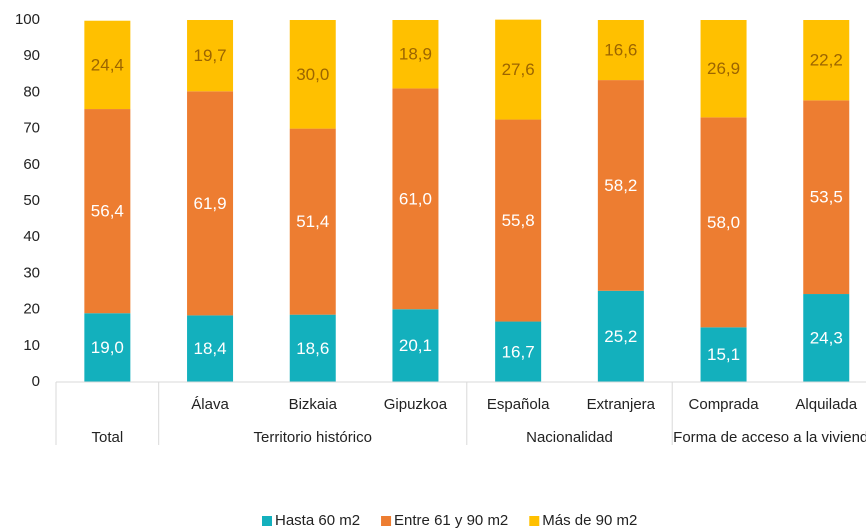 The image size is (866, 532). I want to click on legend-label: Hasta 60 m2, so click(317, 520).